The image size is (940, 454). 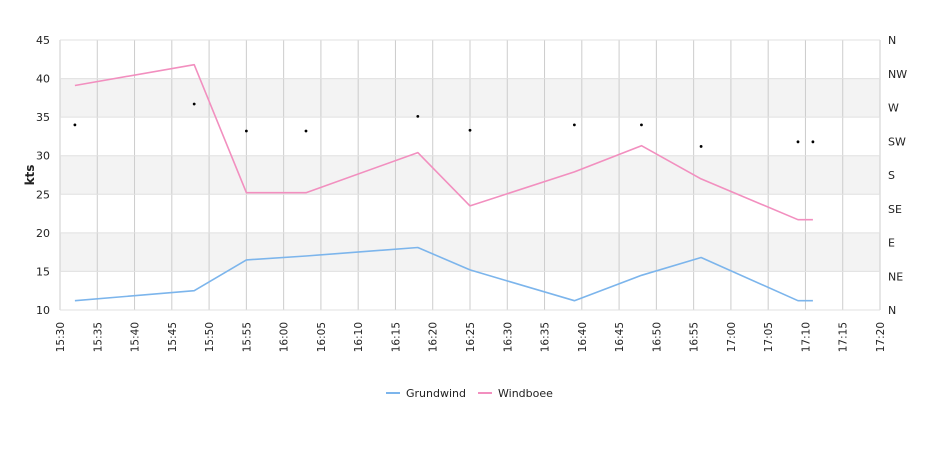 What do you see at coordinates (525, 393) in the screenshot?
I see `legend-label-windboee: Windboee` at bounding box center [525, 393].